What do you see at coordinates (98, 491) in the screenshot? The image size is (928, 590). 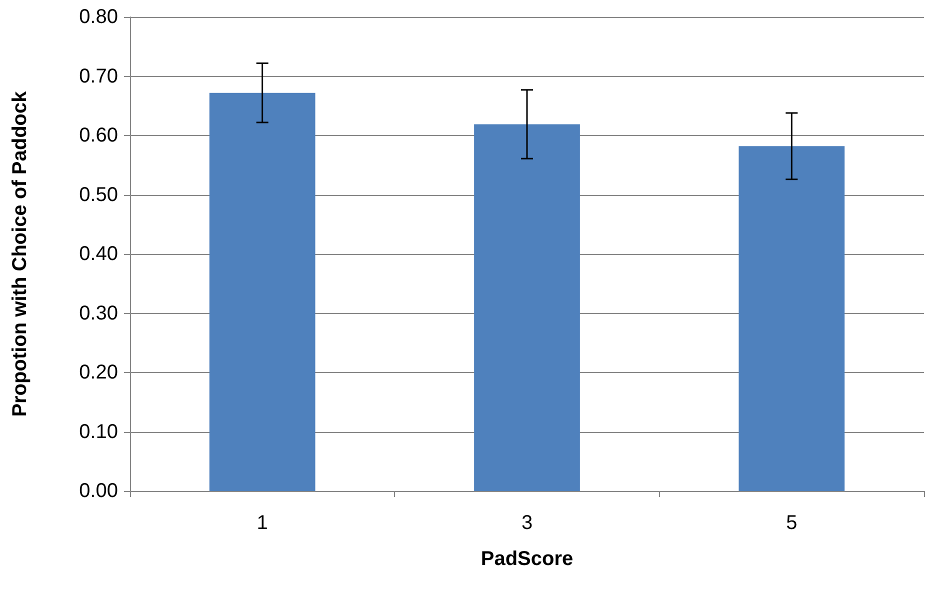 I see `y-tick-label: 0.00` at bounding box center [98, 491].